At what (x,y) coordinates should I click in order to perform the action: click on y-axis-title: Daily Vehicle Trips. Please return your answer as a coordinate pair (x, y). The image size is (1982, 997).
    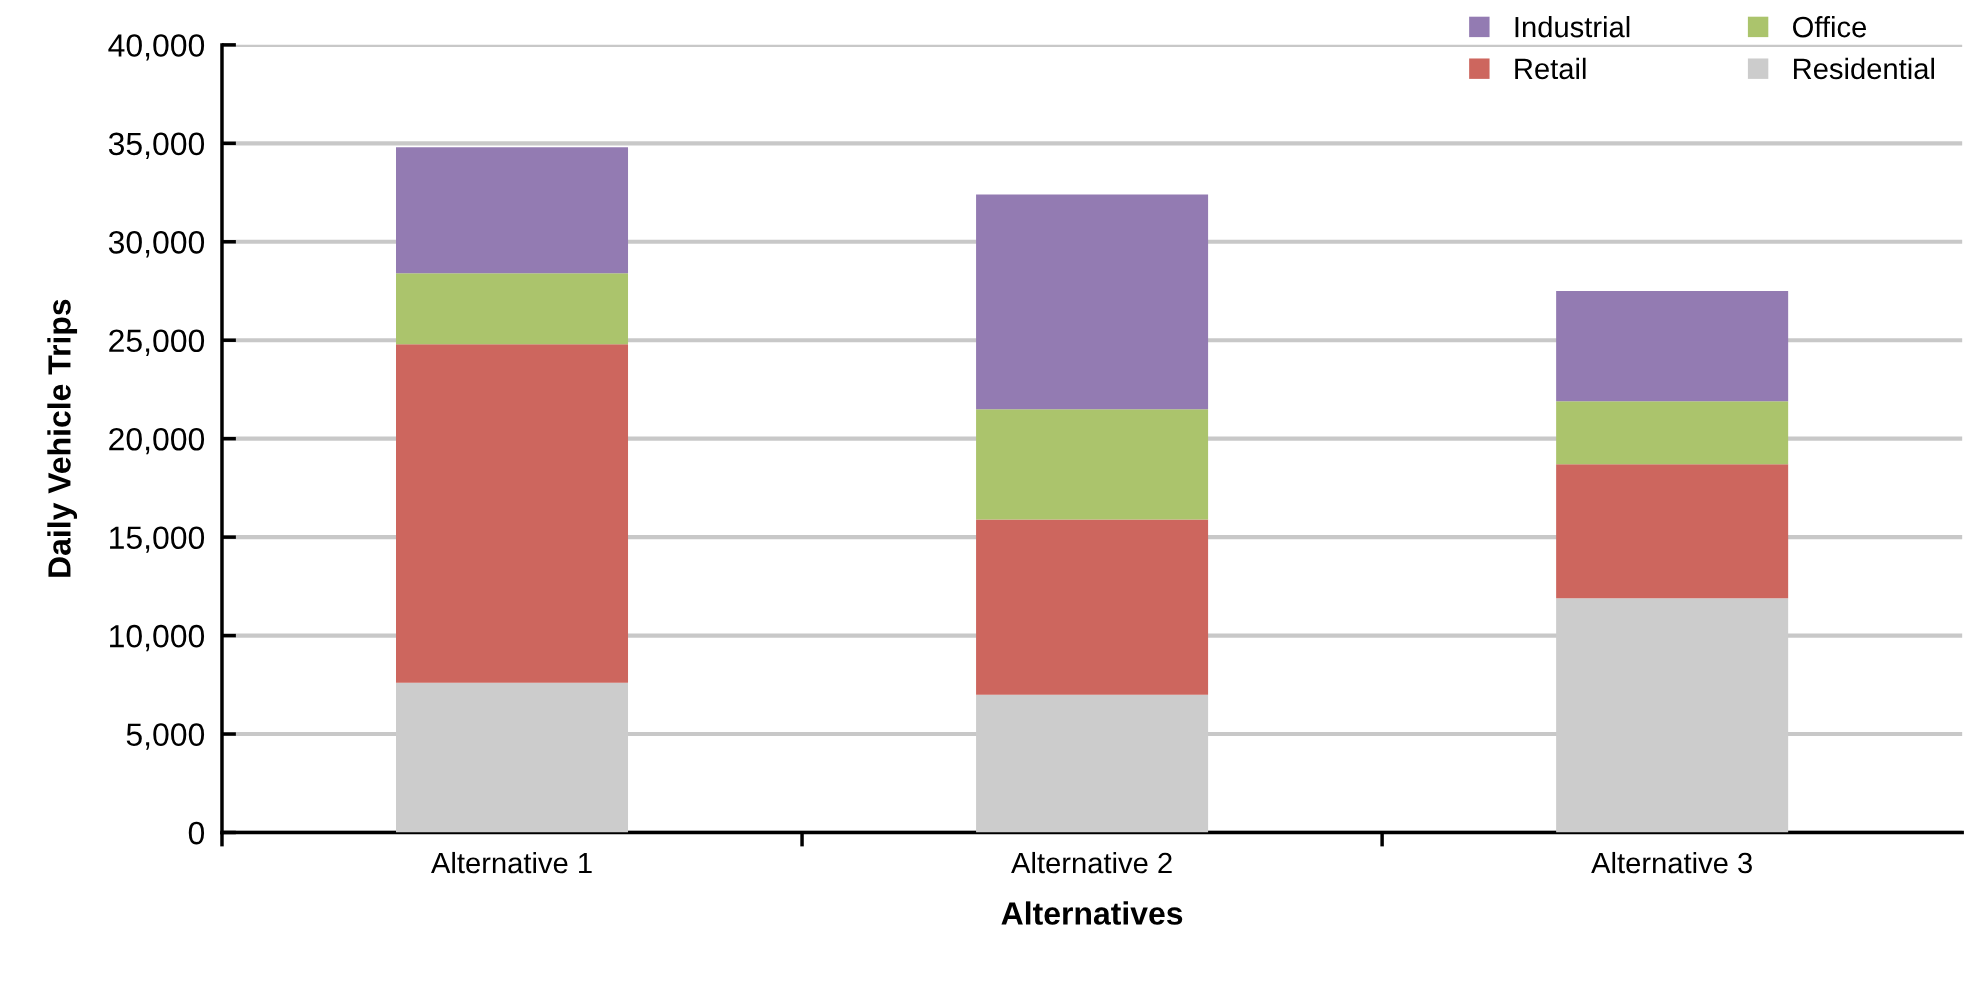
    Looking at the image, I should click on (62, 438).